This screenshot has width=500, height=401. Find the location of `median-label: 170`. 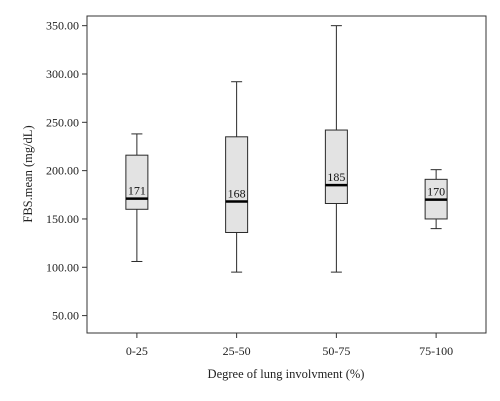

median-label: 170 is located at coordinates (436, 192).